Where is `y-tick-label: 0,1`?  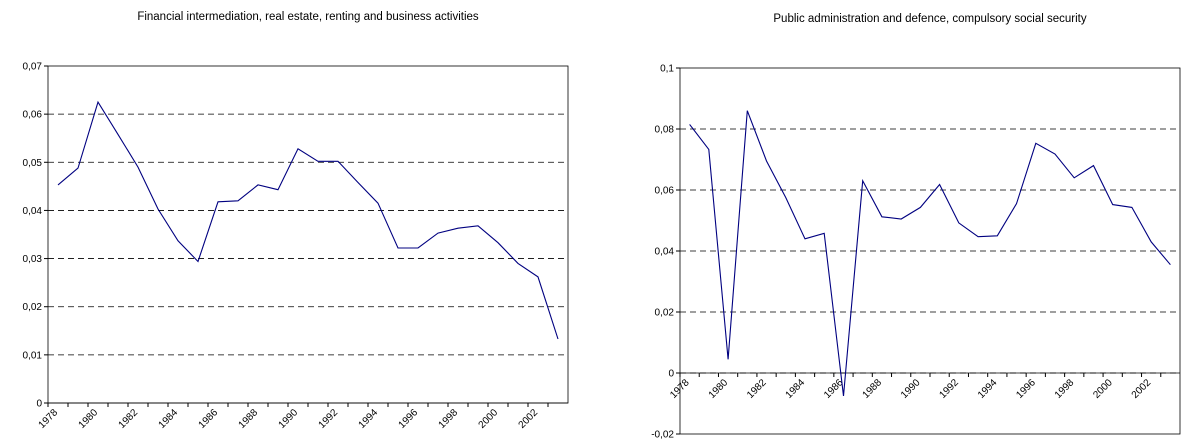
y-tick-label: 0,1 is located at coordinates (667, 69).